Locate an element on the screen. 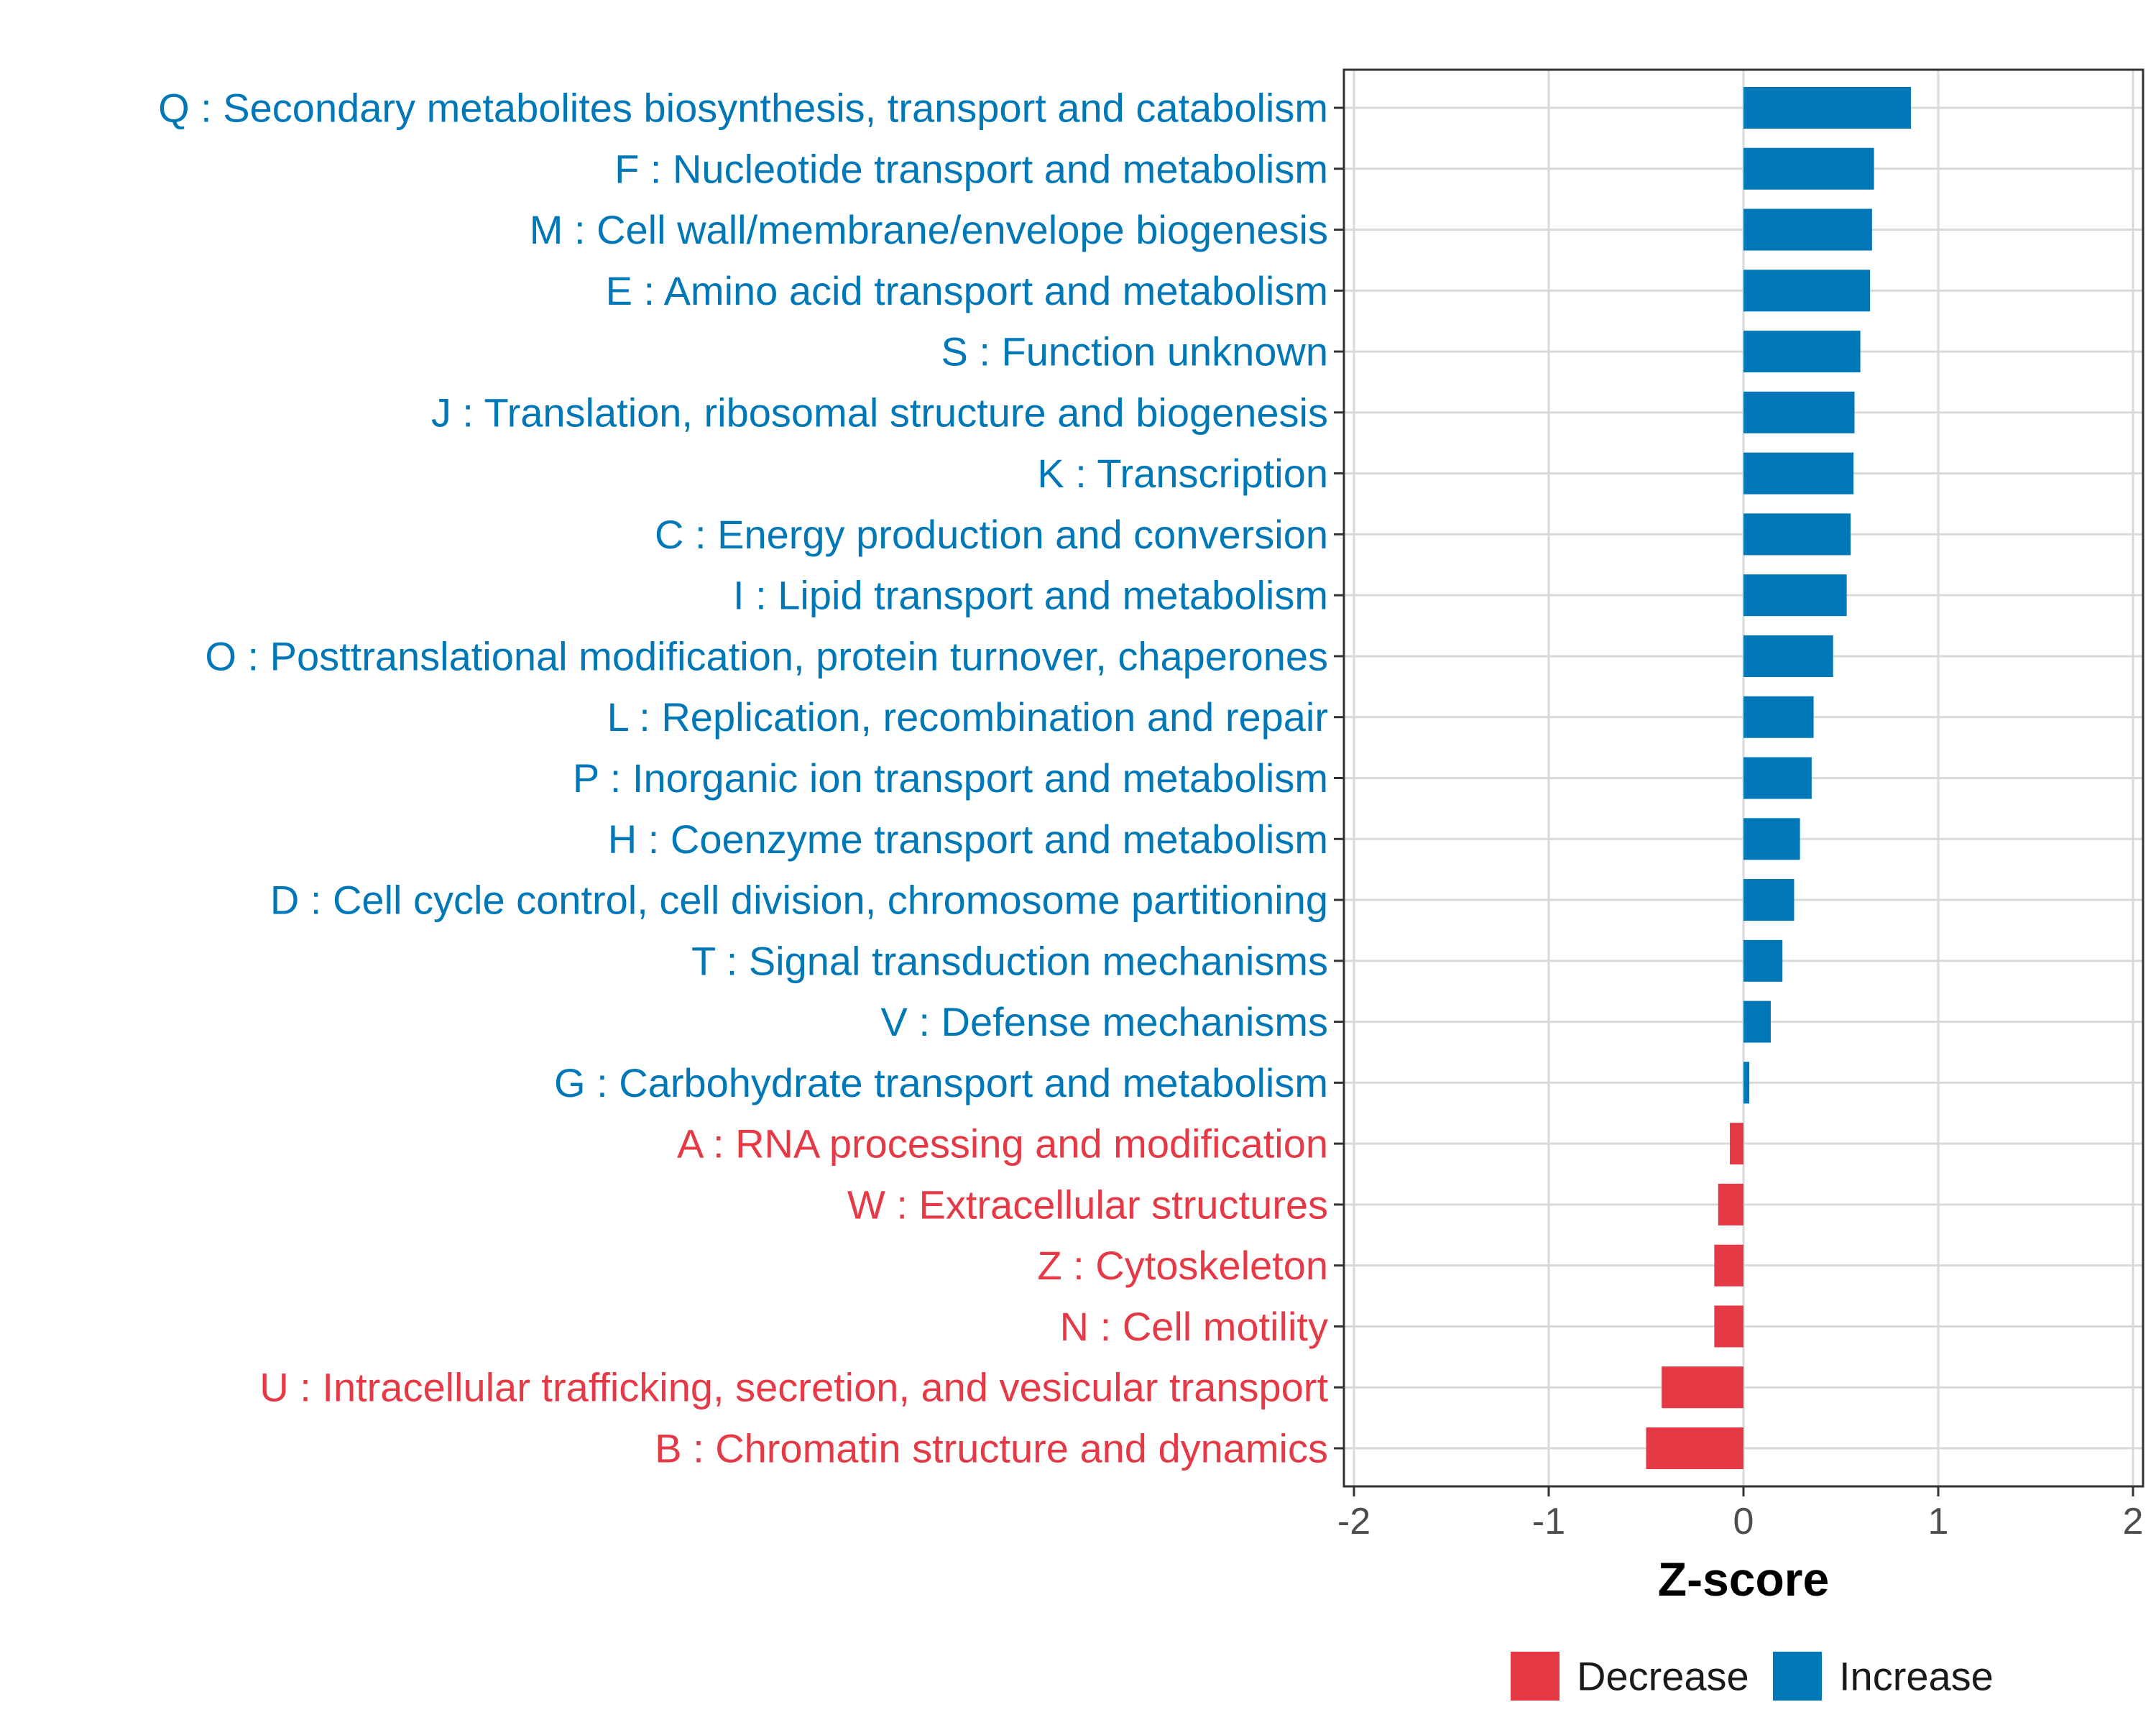 This screenshot has width=2156, height=1725. category-label: F : Nucleotide transport and metabolism is located at coordinates (971, 168).